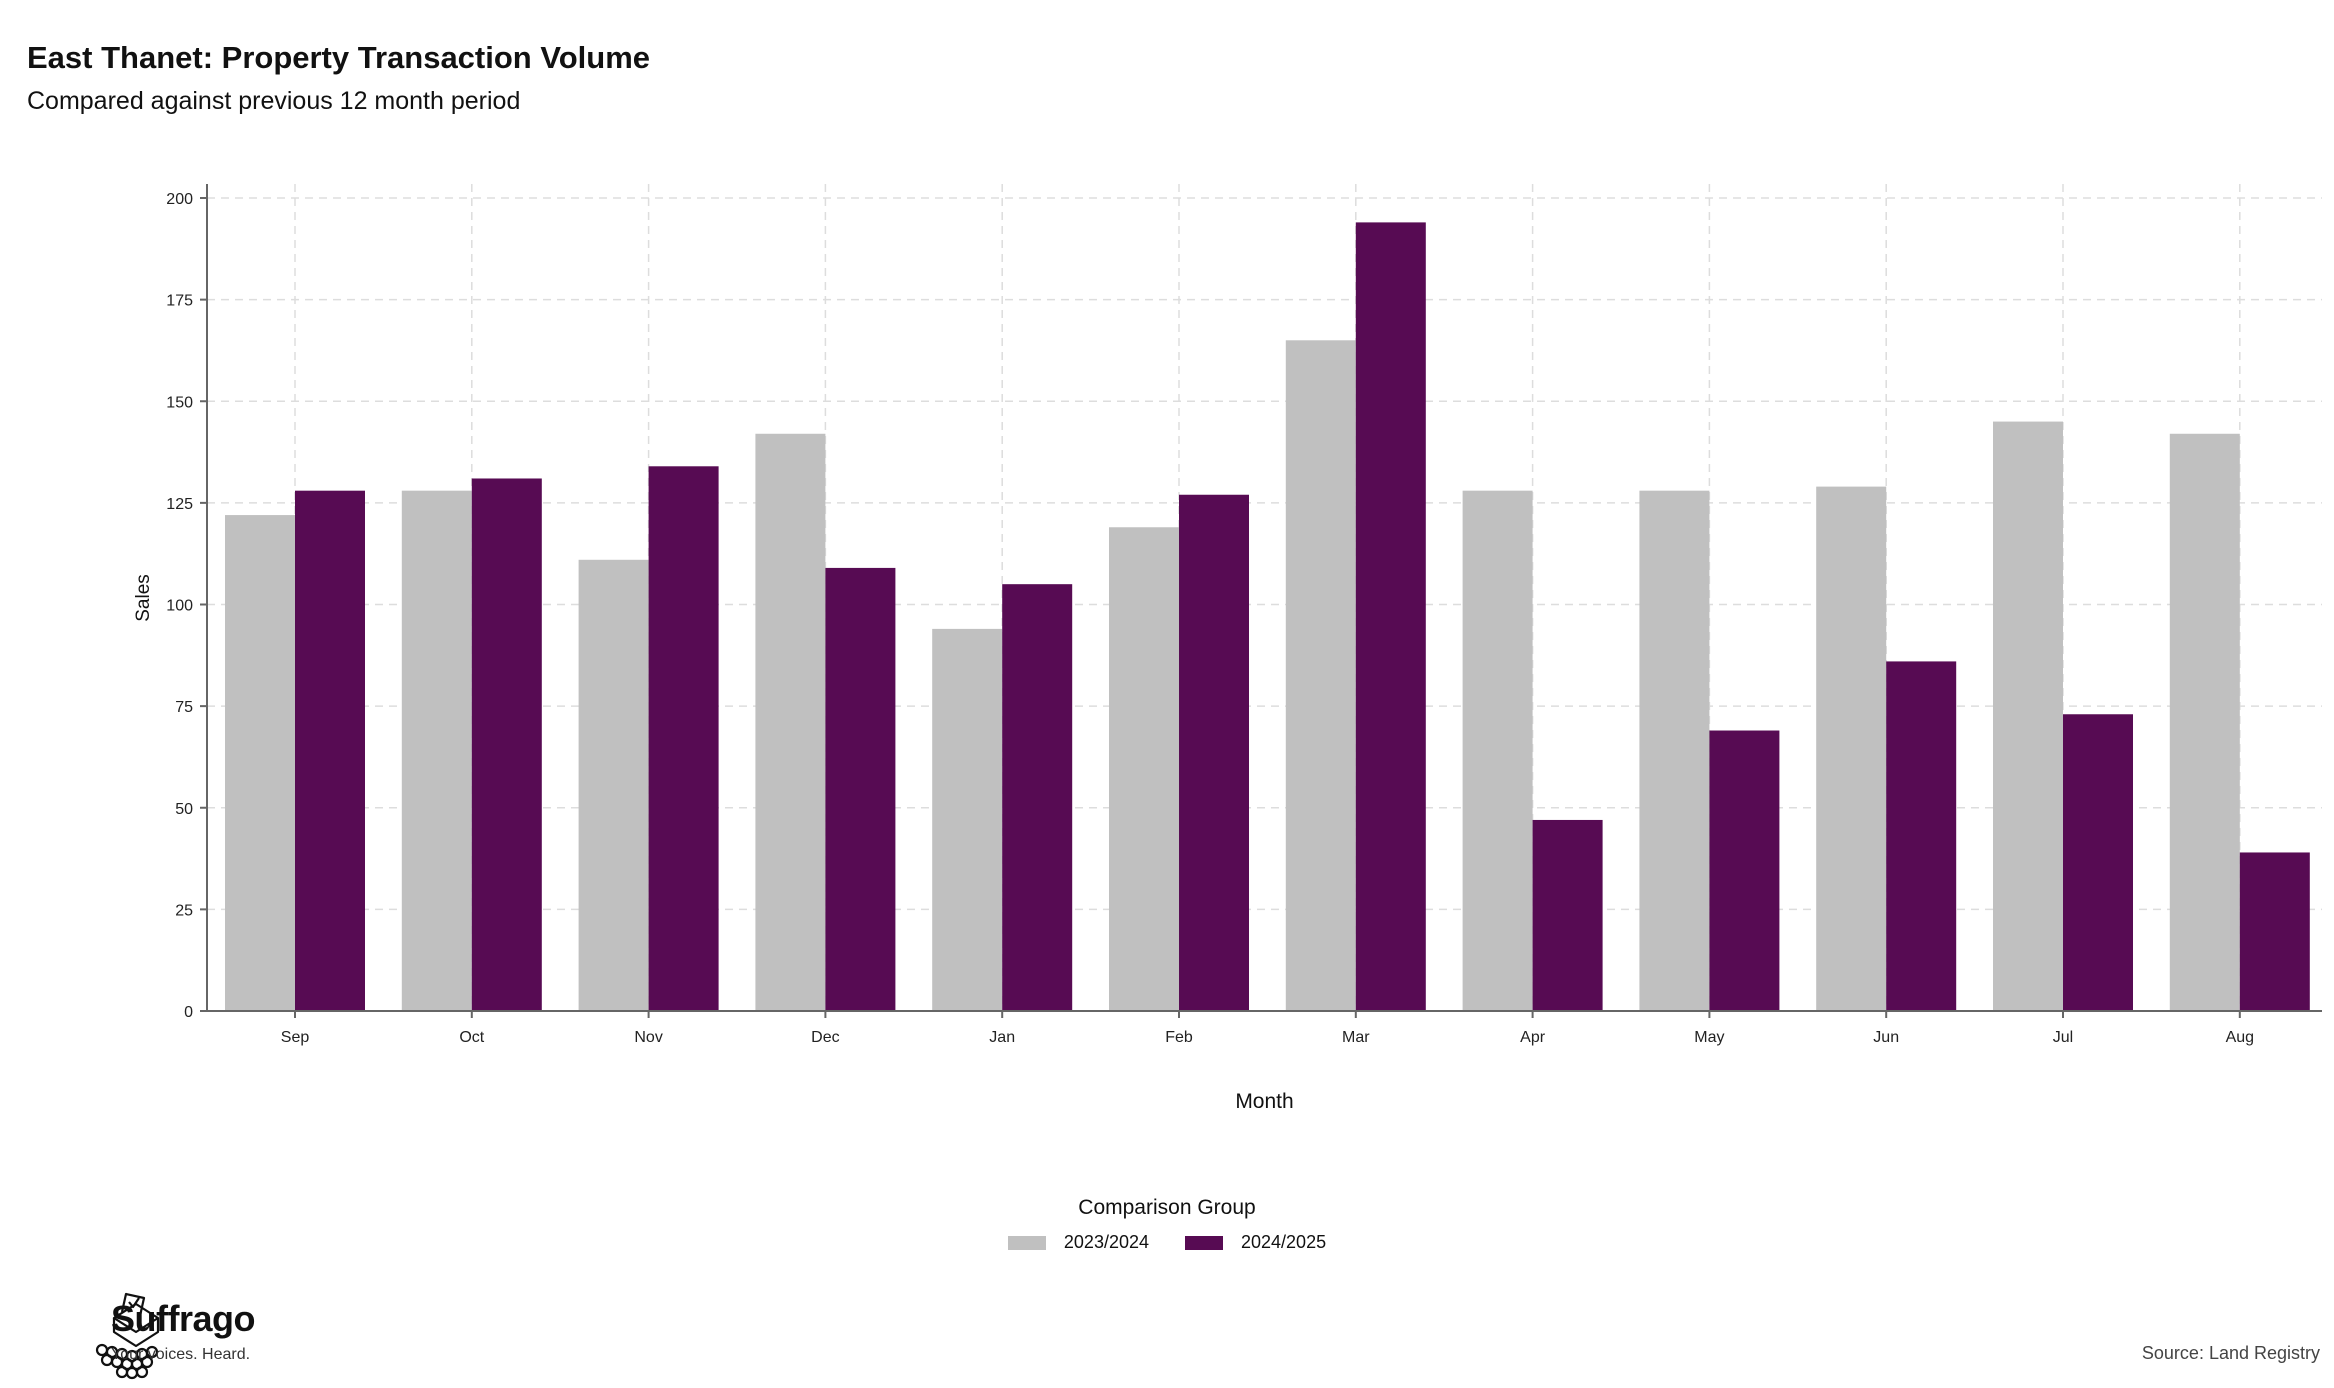  What do you see at coordinates (1674, 750) in the screenshot?
I see `bar-2023-2024-may` at bounding box center [1674, 750].